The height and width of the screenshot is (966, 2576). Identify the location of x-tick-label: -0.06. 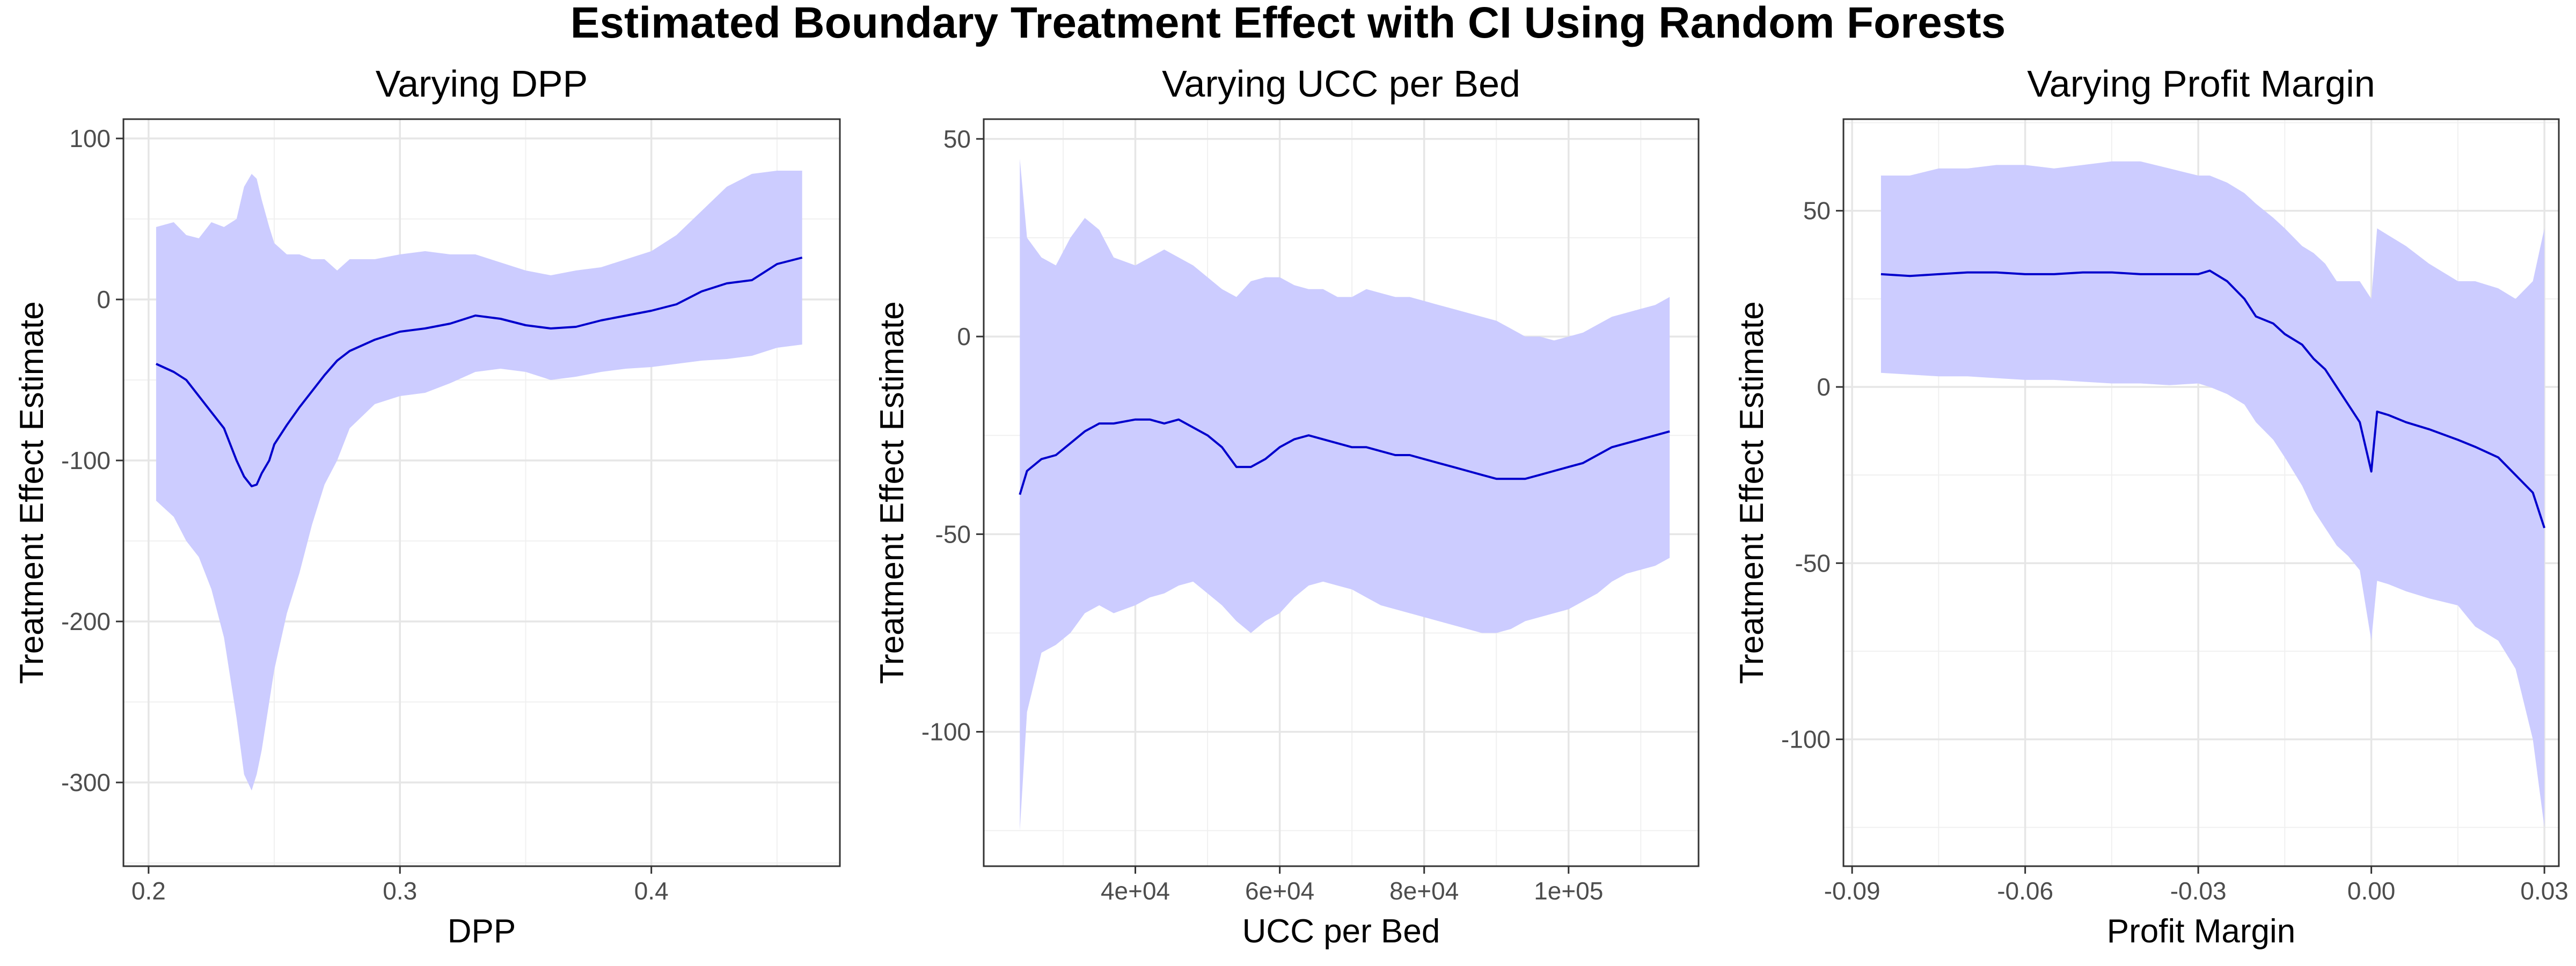
(2025, 891).